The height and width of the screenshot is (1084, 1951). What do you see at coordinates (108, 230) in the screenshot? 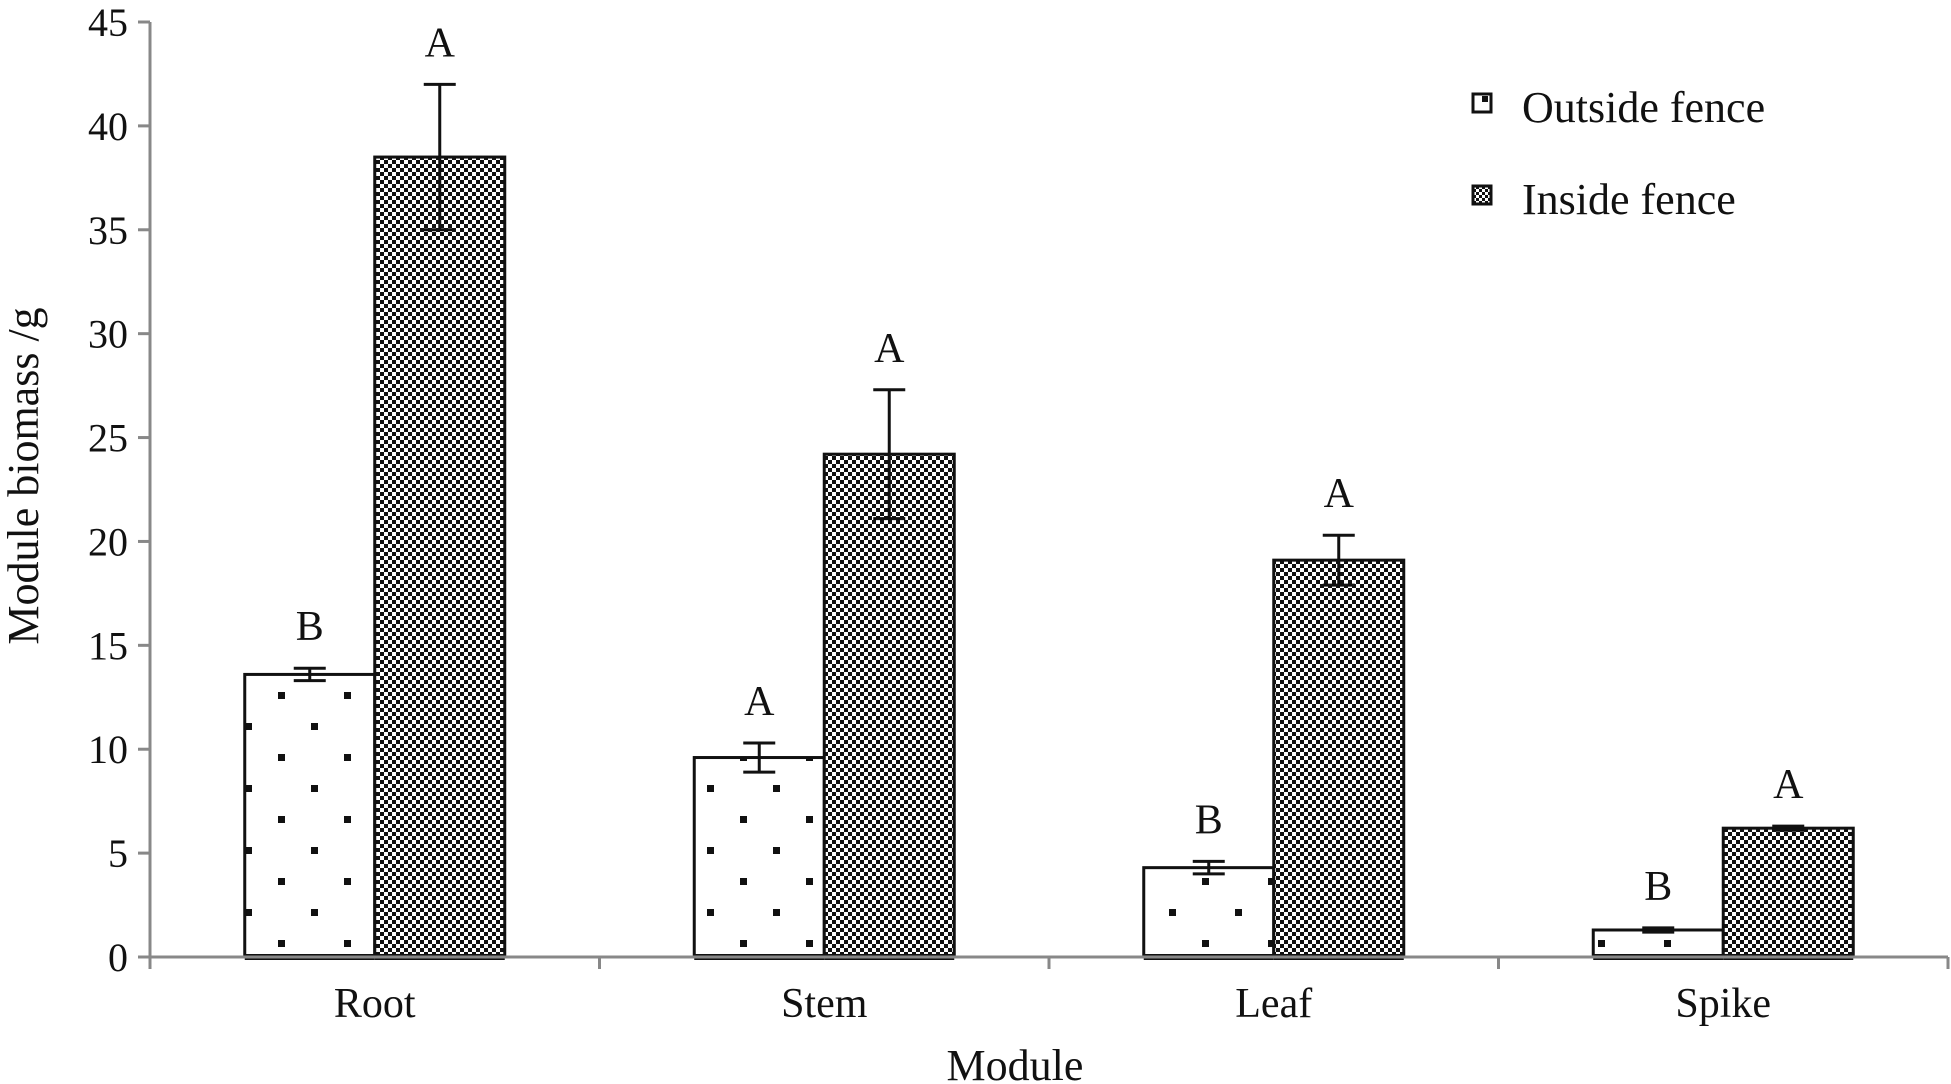
I see `y-tick-label: 35` at bounding box center [108, 230].